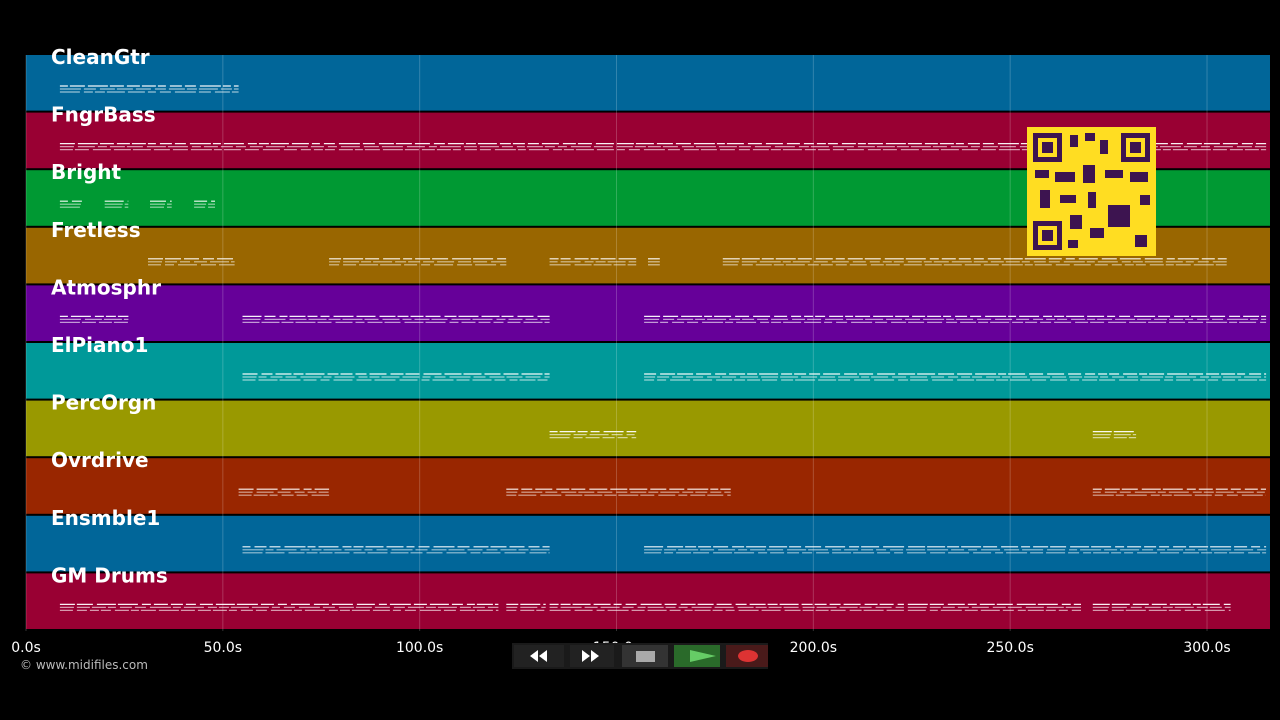 This screenshot has width=1280, height=720. What do you see at coordinates (697, 656) in the screenshot?
I see `play-button` at bounding box center [697, 656].